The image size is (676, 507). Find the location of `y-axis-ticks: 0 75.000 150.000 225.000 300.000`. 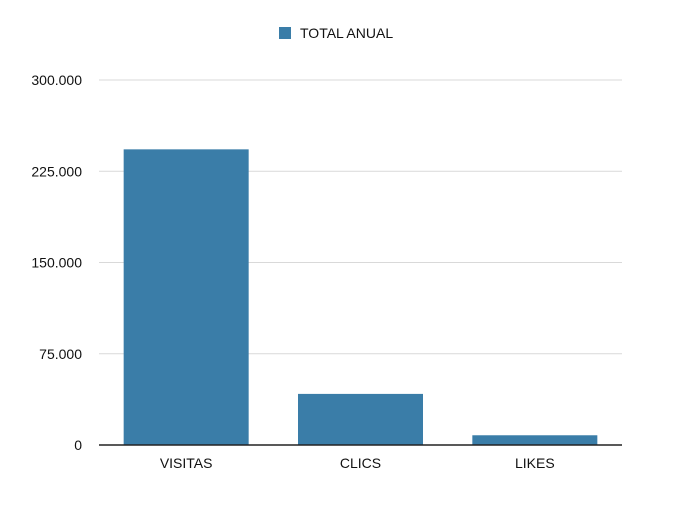

y-axis-ticks: 0 75.000 150.000 225.000 300.000 is located at coordinates (56, 262).